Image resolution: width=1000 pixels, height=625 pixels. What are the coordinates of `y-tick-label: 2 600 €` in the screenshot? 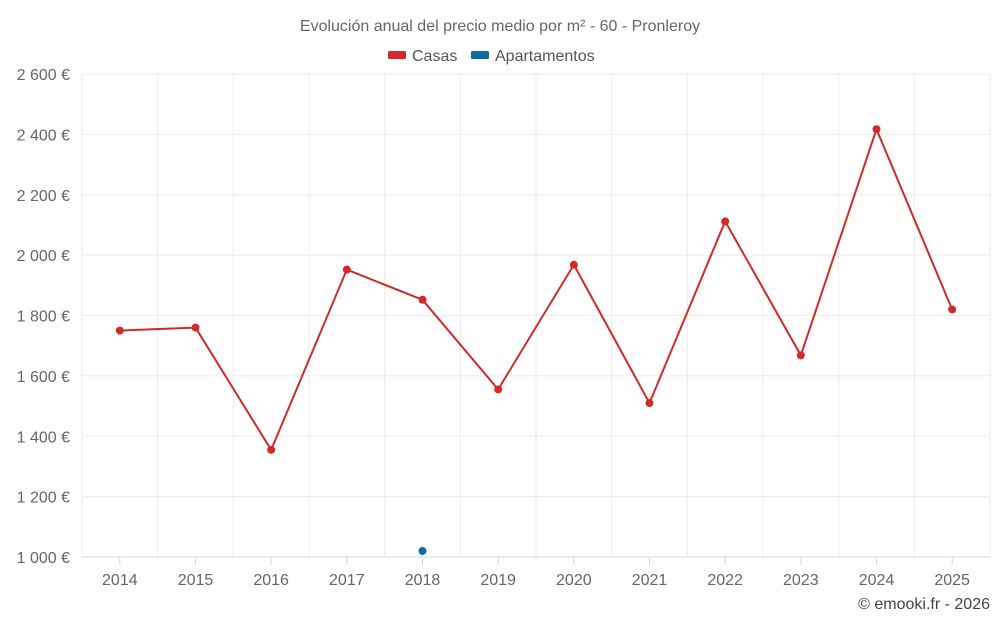 It's located at (43, 75).